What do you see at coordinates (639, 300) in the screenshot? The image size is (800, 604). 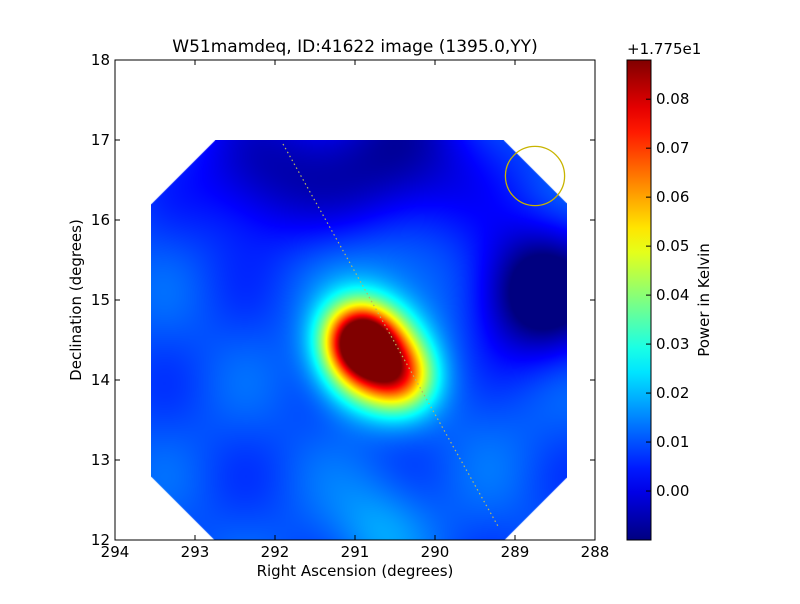 I see `colorbar-gradient` at bounding box center [639, 300].